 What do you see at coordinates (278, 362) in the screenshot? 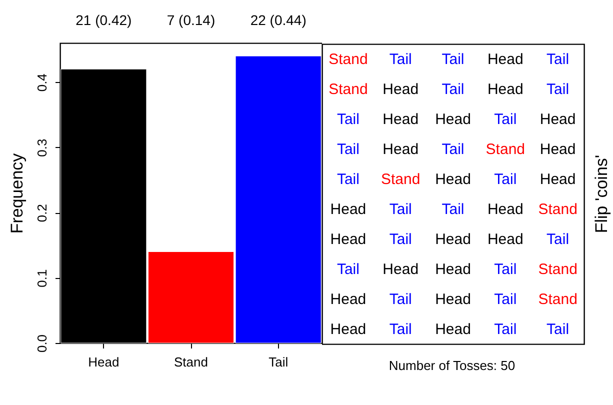
I see `x-tick-label: Tail` at bounding box center [278, 362].